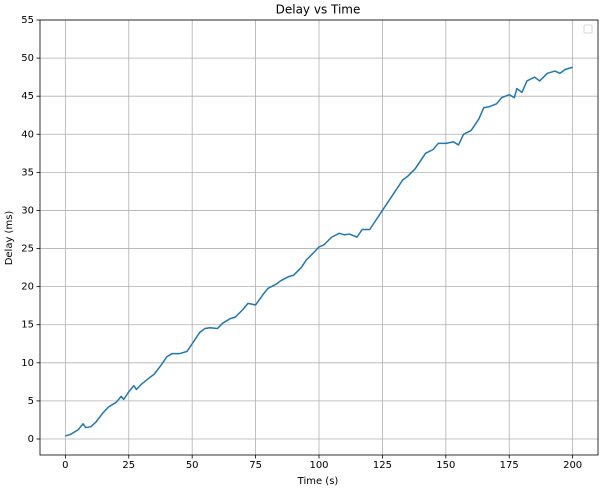  I want to click on chart-title: Delay vs Time, so click(318, 10).